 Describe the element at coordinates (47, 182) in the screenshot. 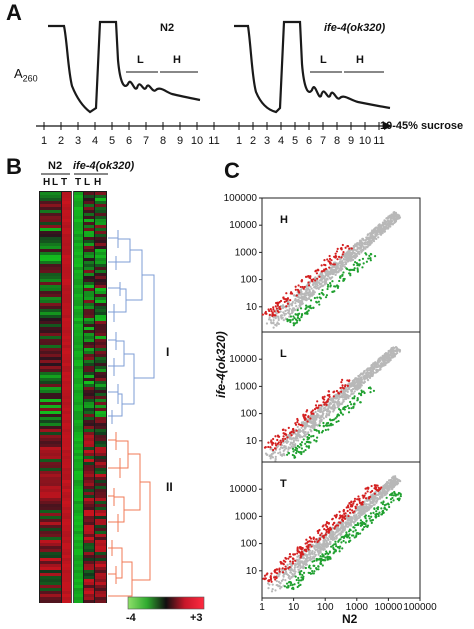

I see `heatmap-column-label: H` at that location.